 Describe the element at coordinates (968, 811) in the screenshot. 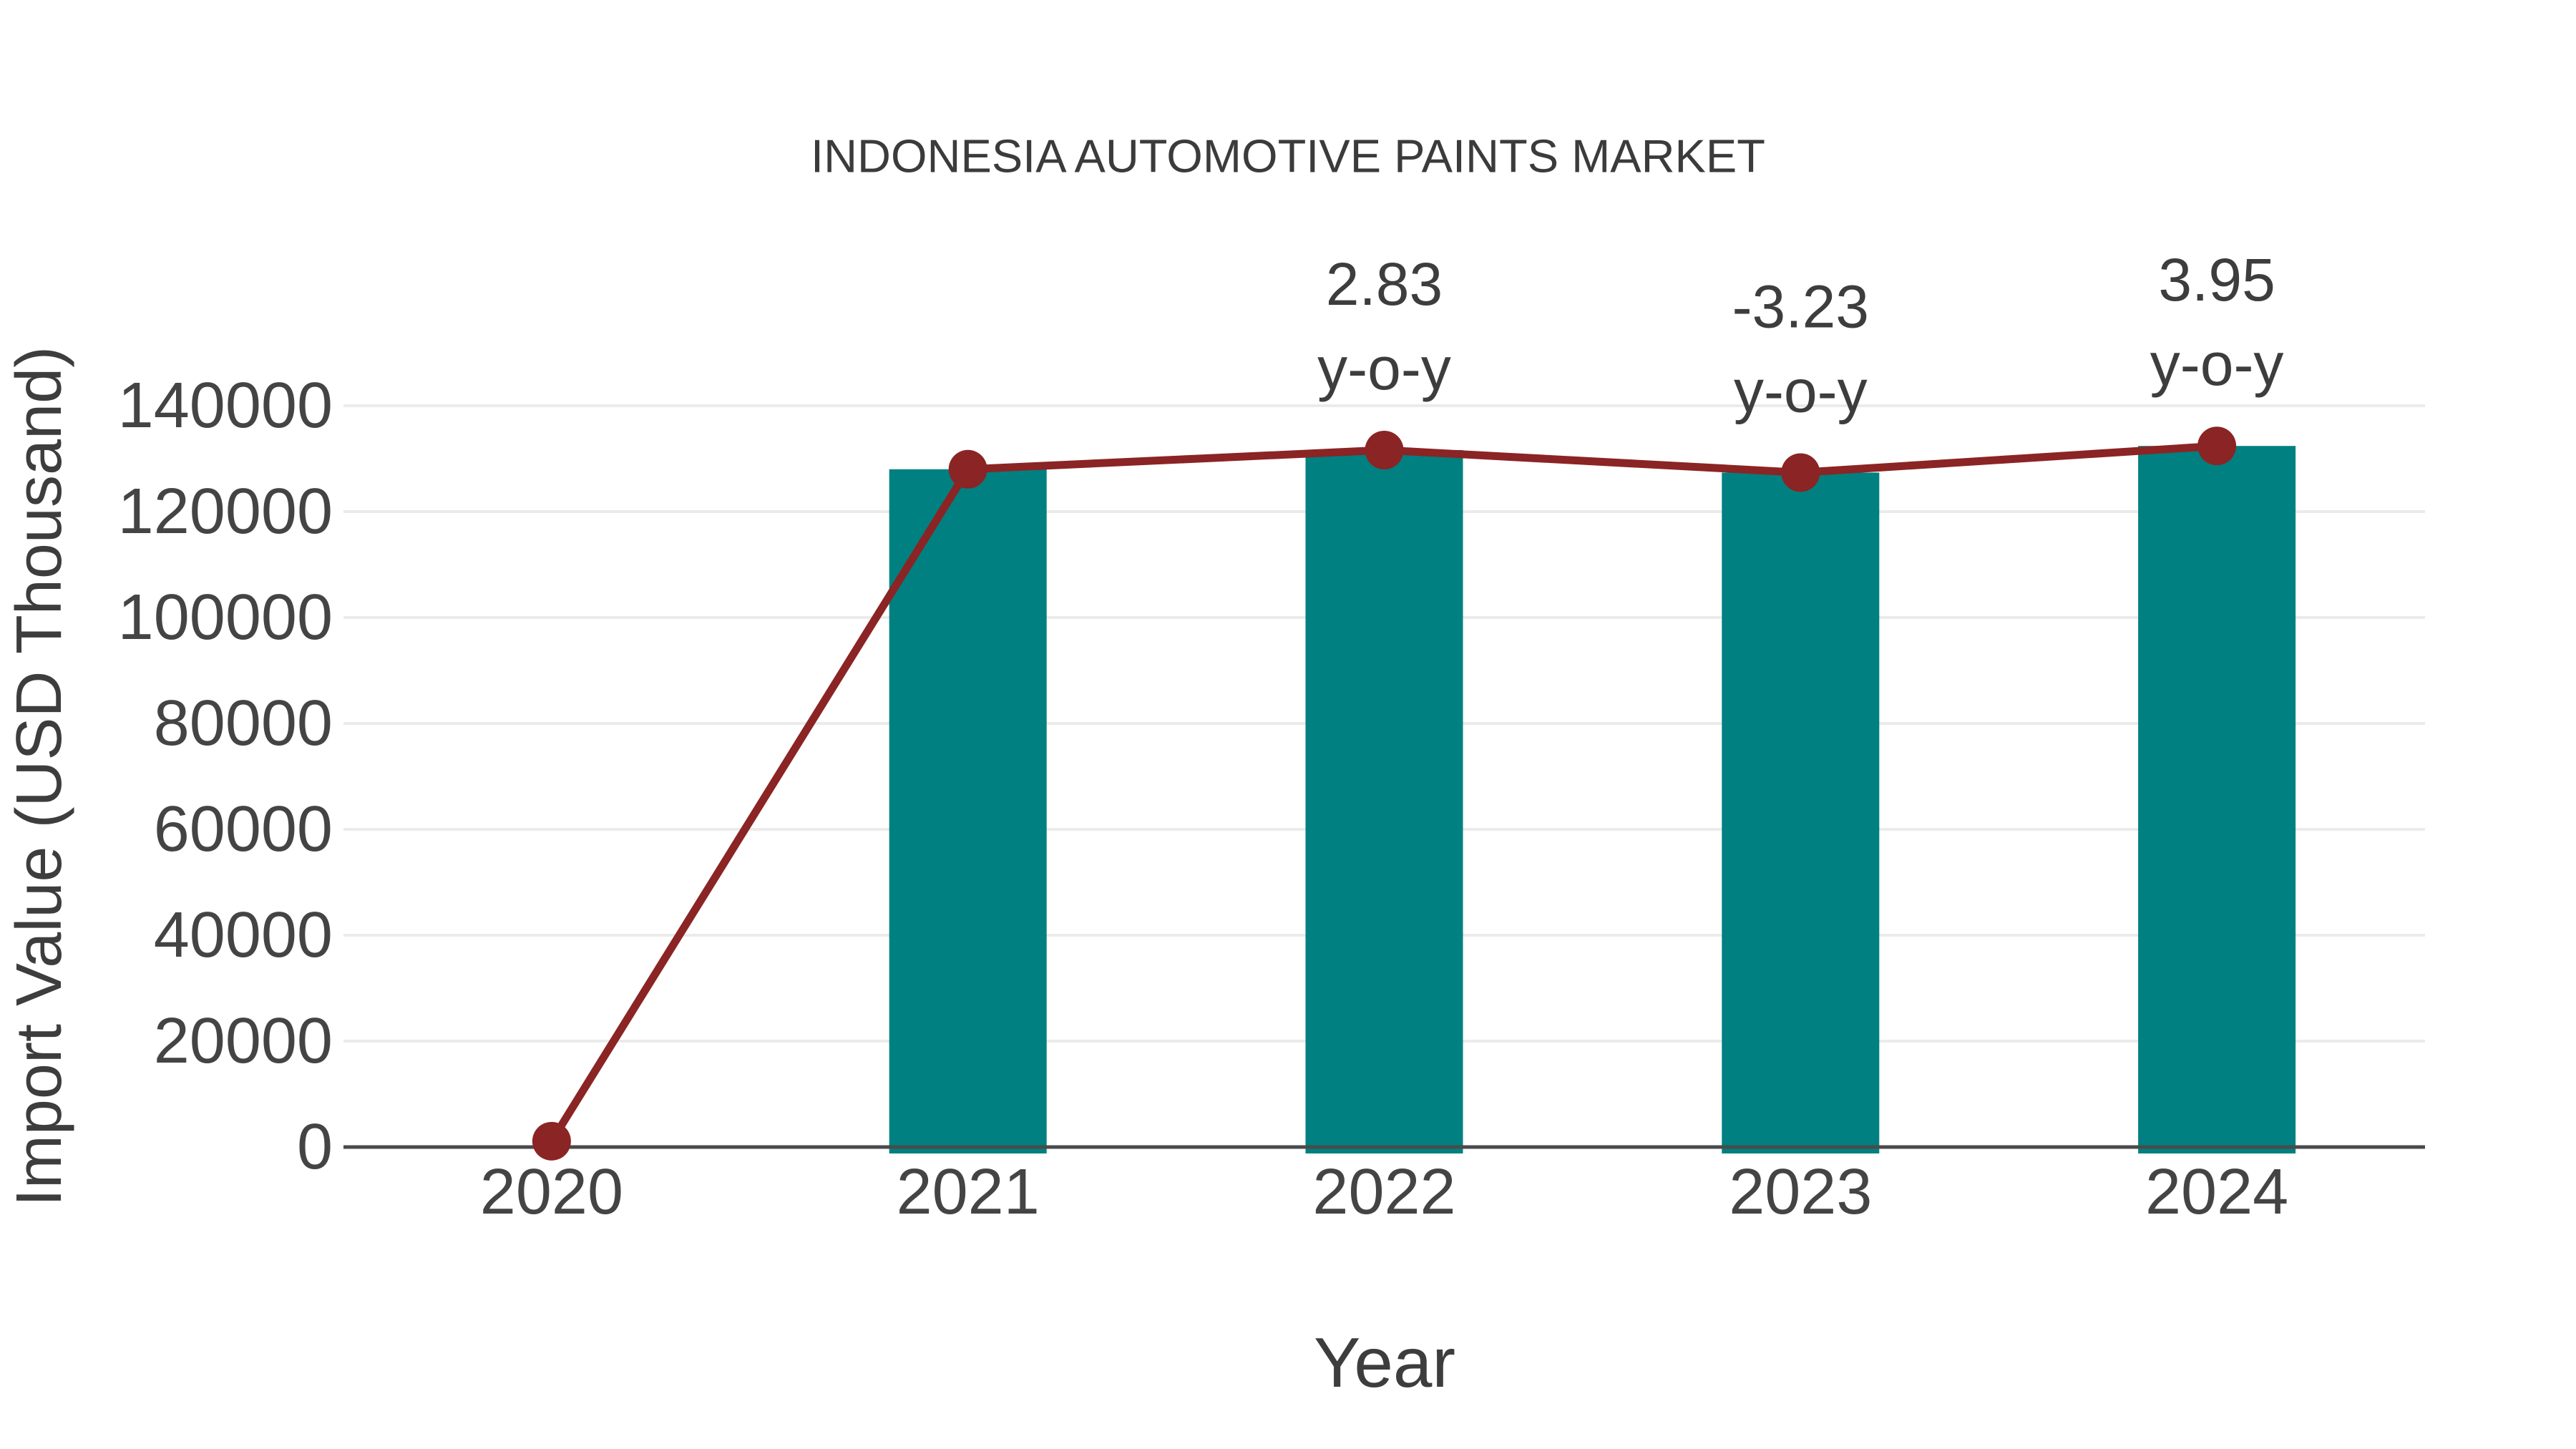

I see `bar-2021` at that location.